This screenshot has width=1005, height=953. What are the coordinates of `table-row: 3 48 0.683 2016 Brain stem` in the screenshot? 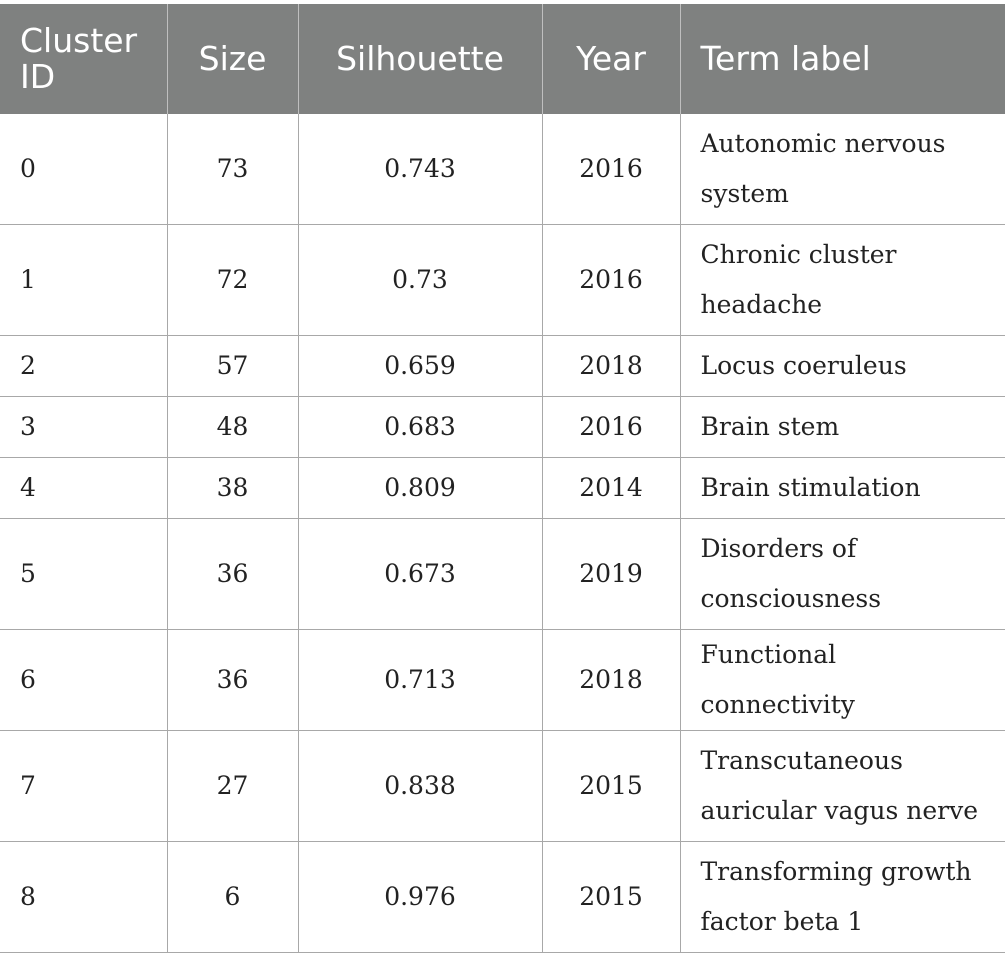 It's located at (502, 427).